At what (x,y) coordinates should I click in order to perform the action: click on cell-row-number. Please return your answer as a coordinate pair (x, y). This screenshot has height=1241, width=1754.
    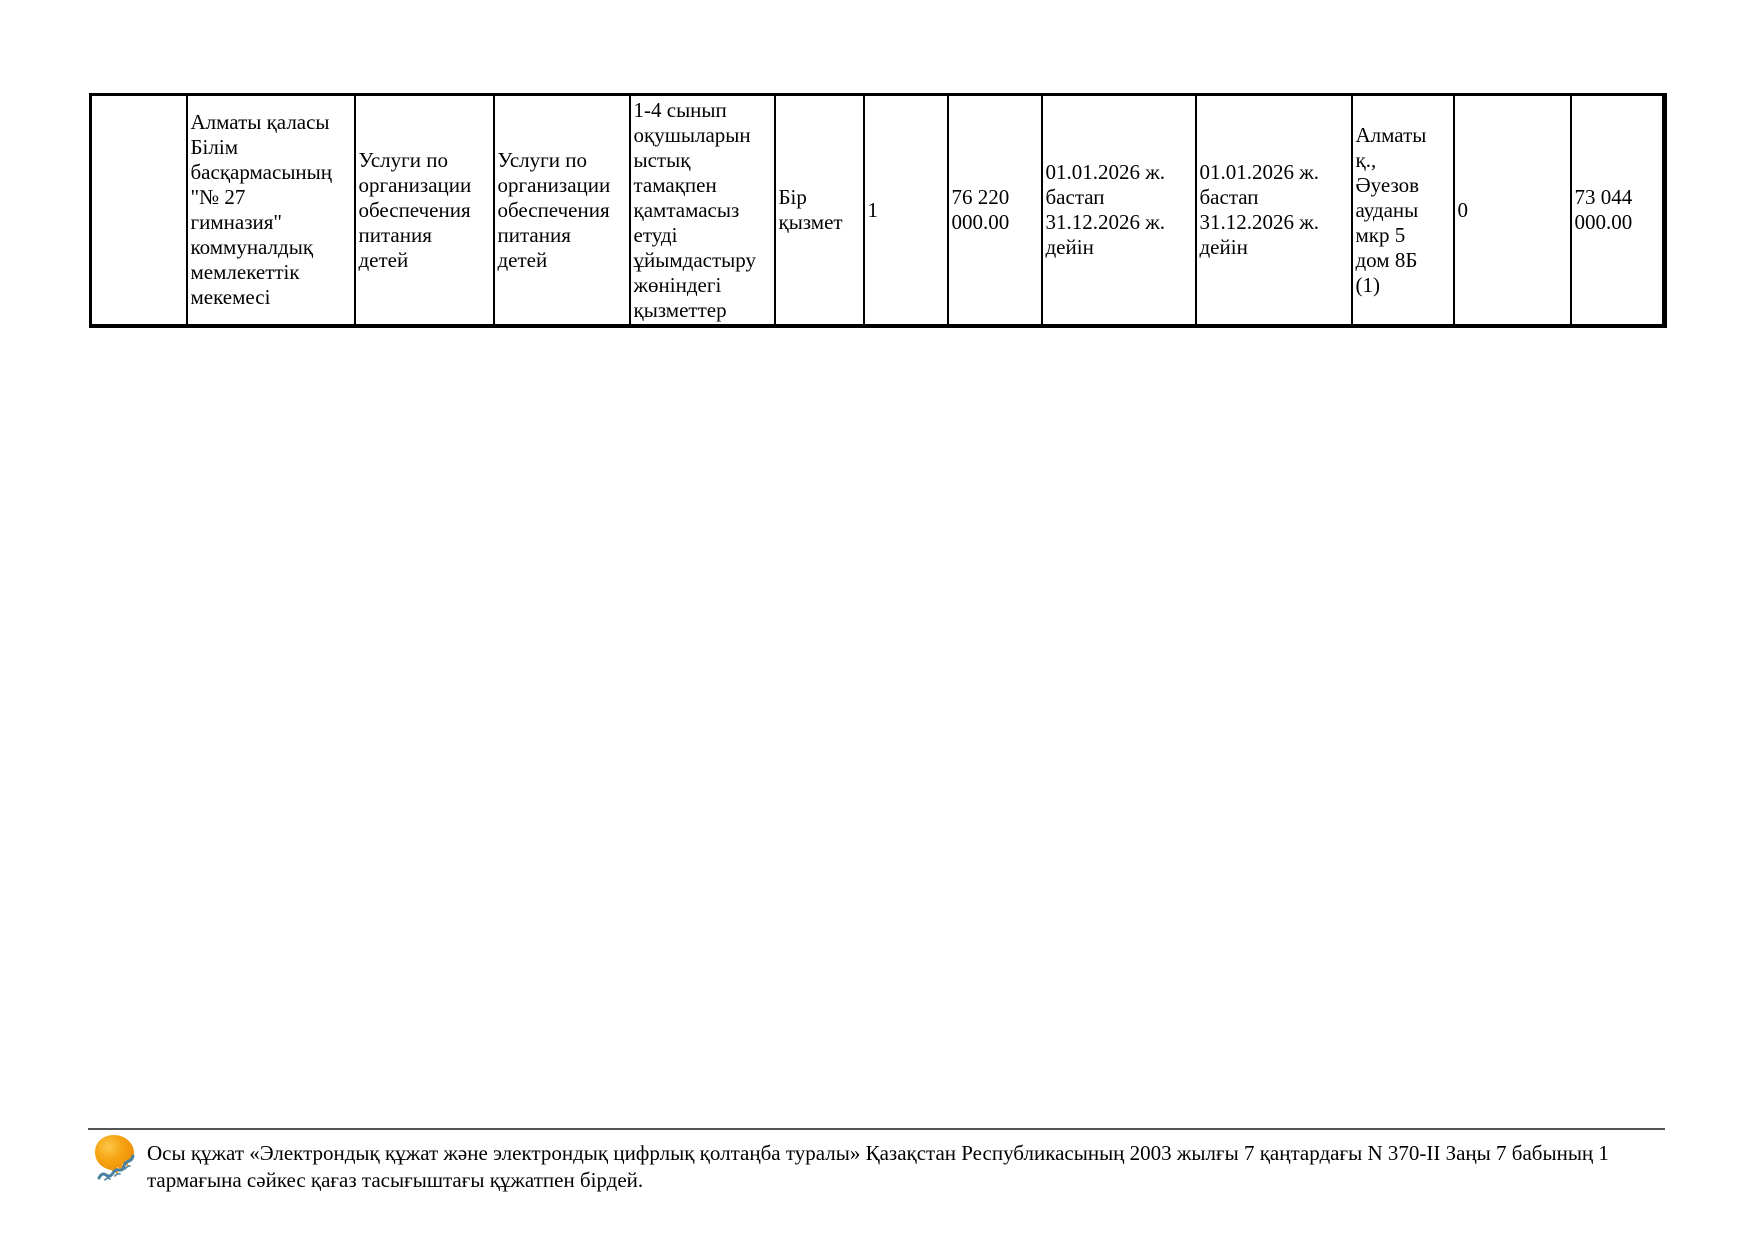
    Looking at the image, I should click on (138, 210).